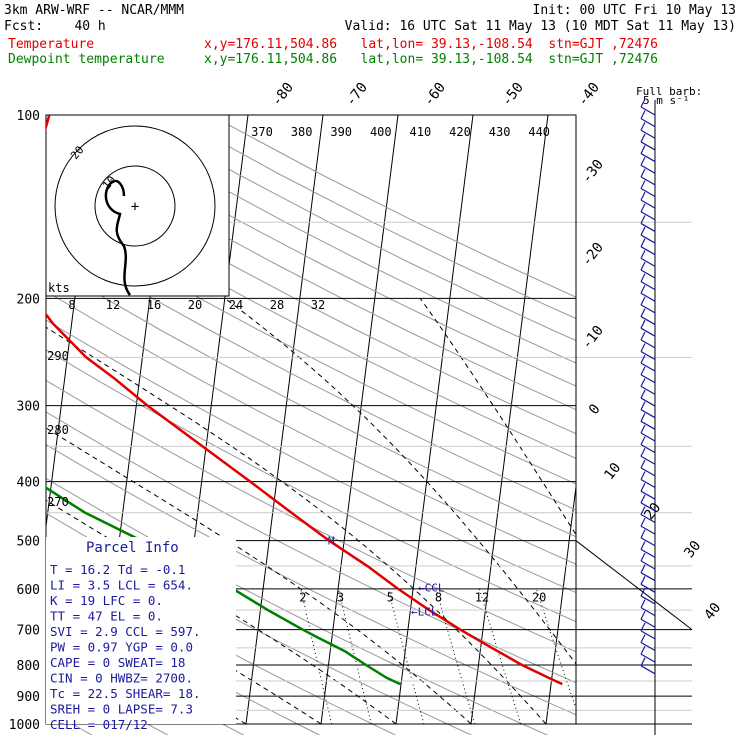 The image size is (740, 740). Describe the element at coordinates (283, 95) in the screenshot. I see `isotherm-label: -80` at that location.